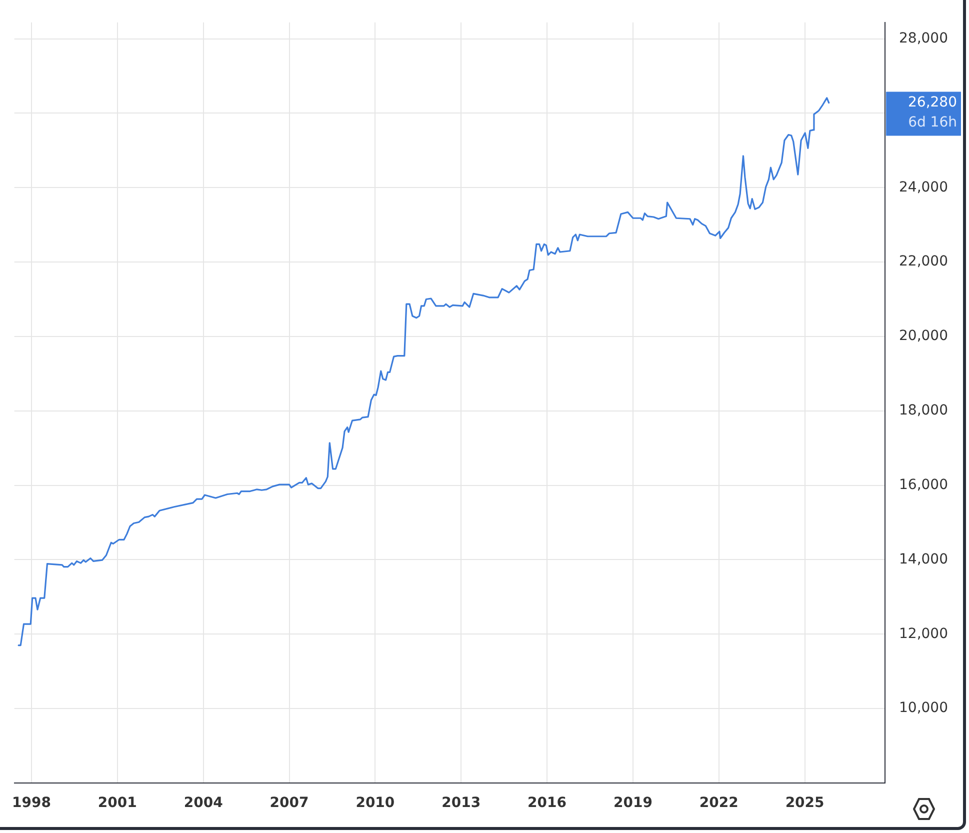  What do you see at coordinates (923, 559) in the screenshot?
I see `y-tick-label: 14,000` at bounding box center [923, 559].